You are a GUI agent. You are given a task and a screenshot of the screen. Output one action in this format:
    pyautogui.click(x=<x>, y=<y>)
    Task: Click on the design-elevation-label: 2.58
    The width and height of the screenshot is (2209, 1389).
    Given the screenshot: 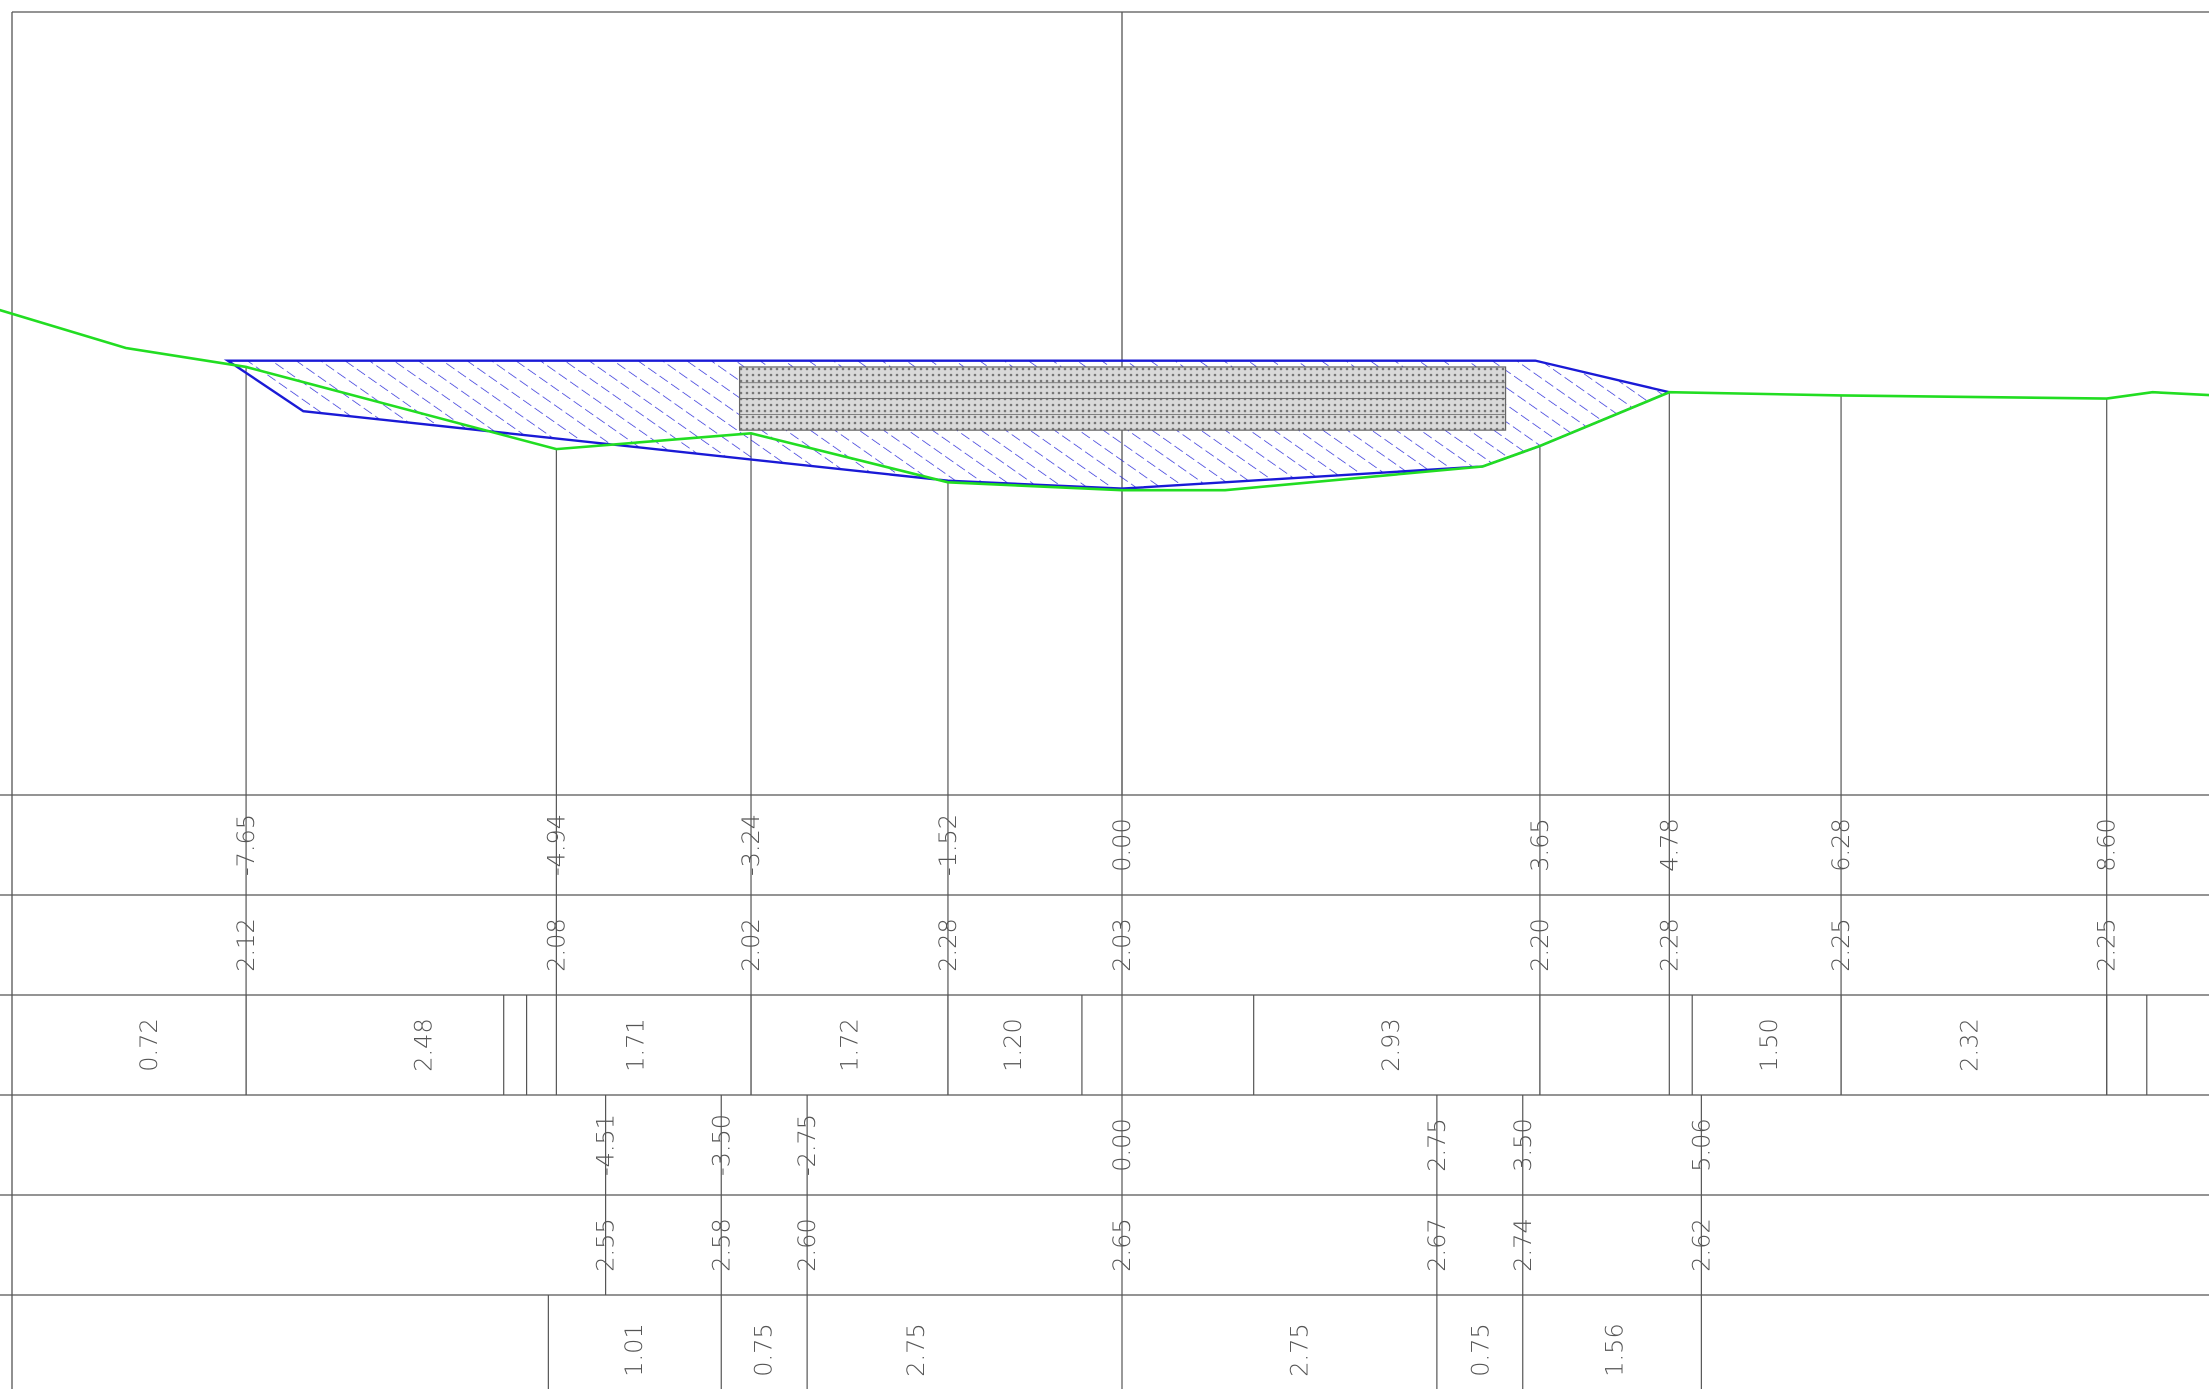 What is the action you would take?
    pyautogui.click(x=721, y=1244)
    